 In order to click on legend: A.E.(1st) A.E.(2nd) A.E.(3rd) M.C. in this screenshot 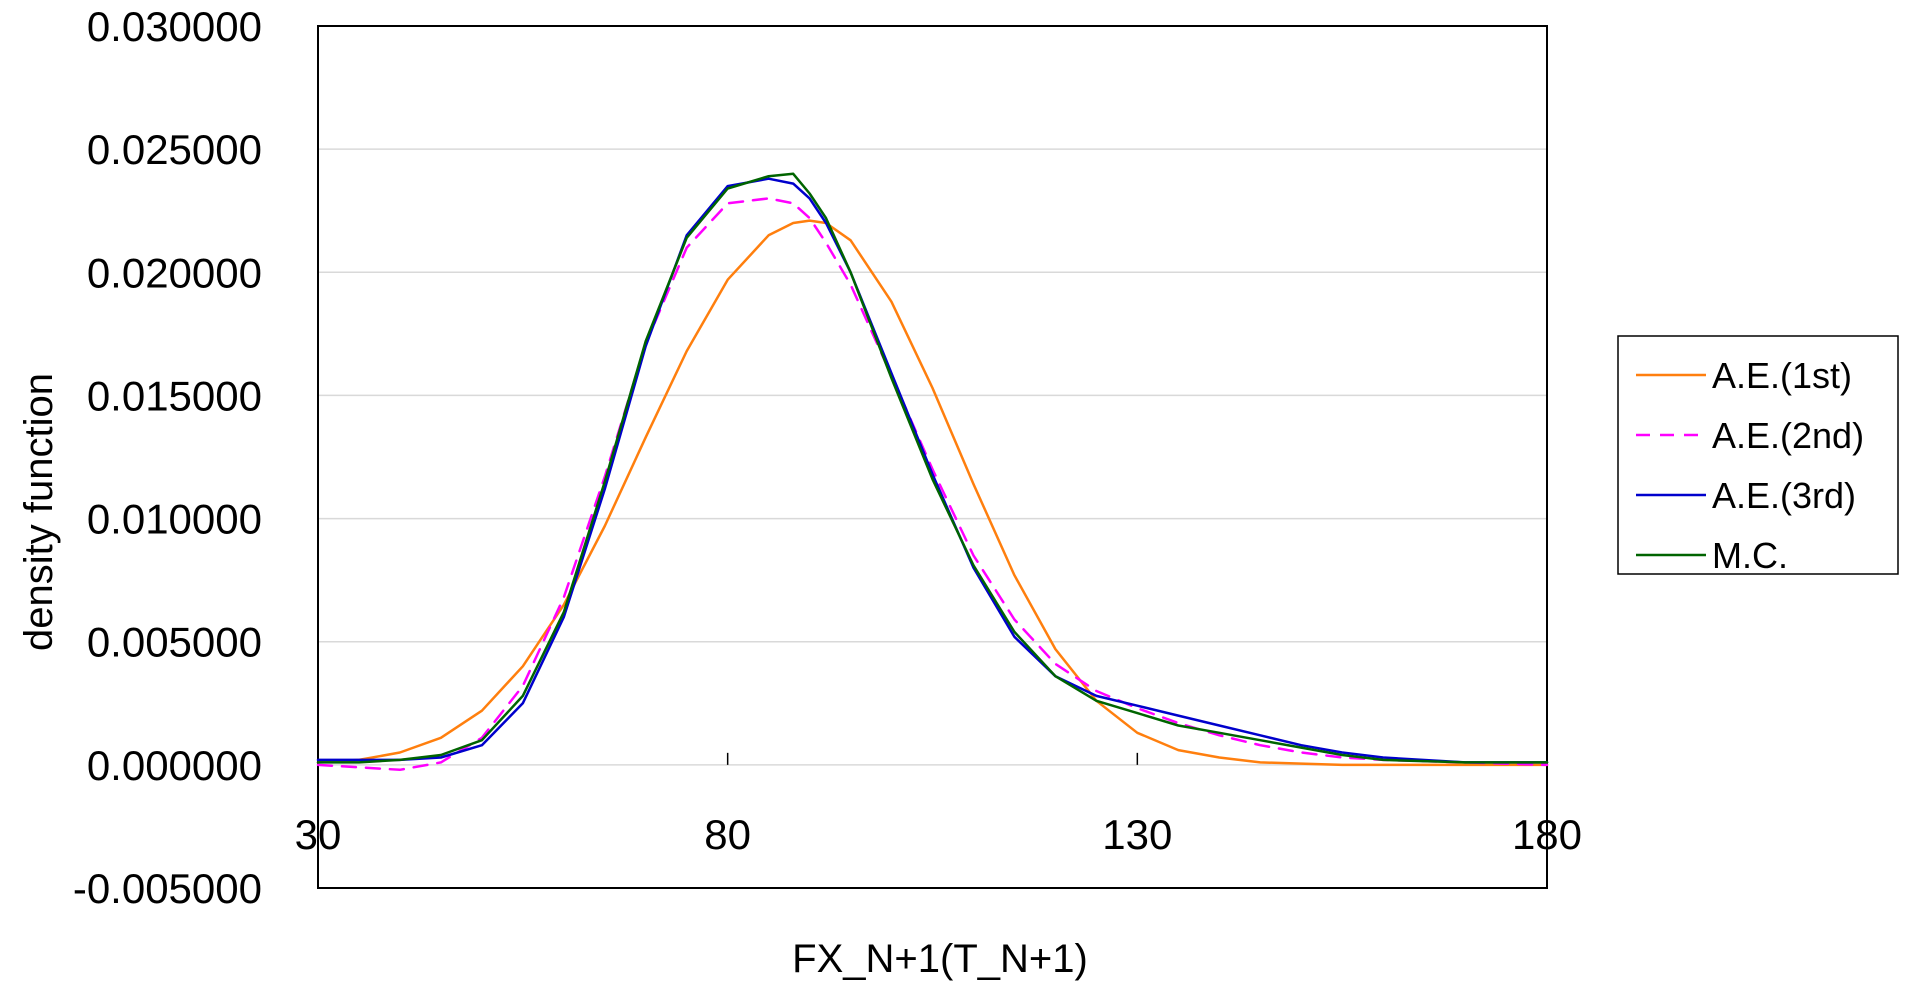, I will do `click(1758, 455)`.